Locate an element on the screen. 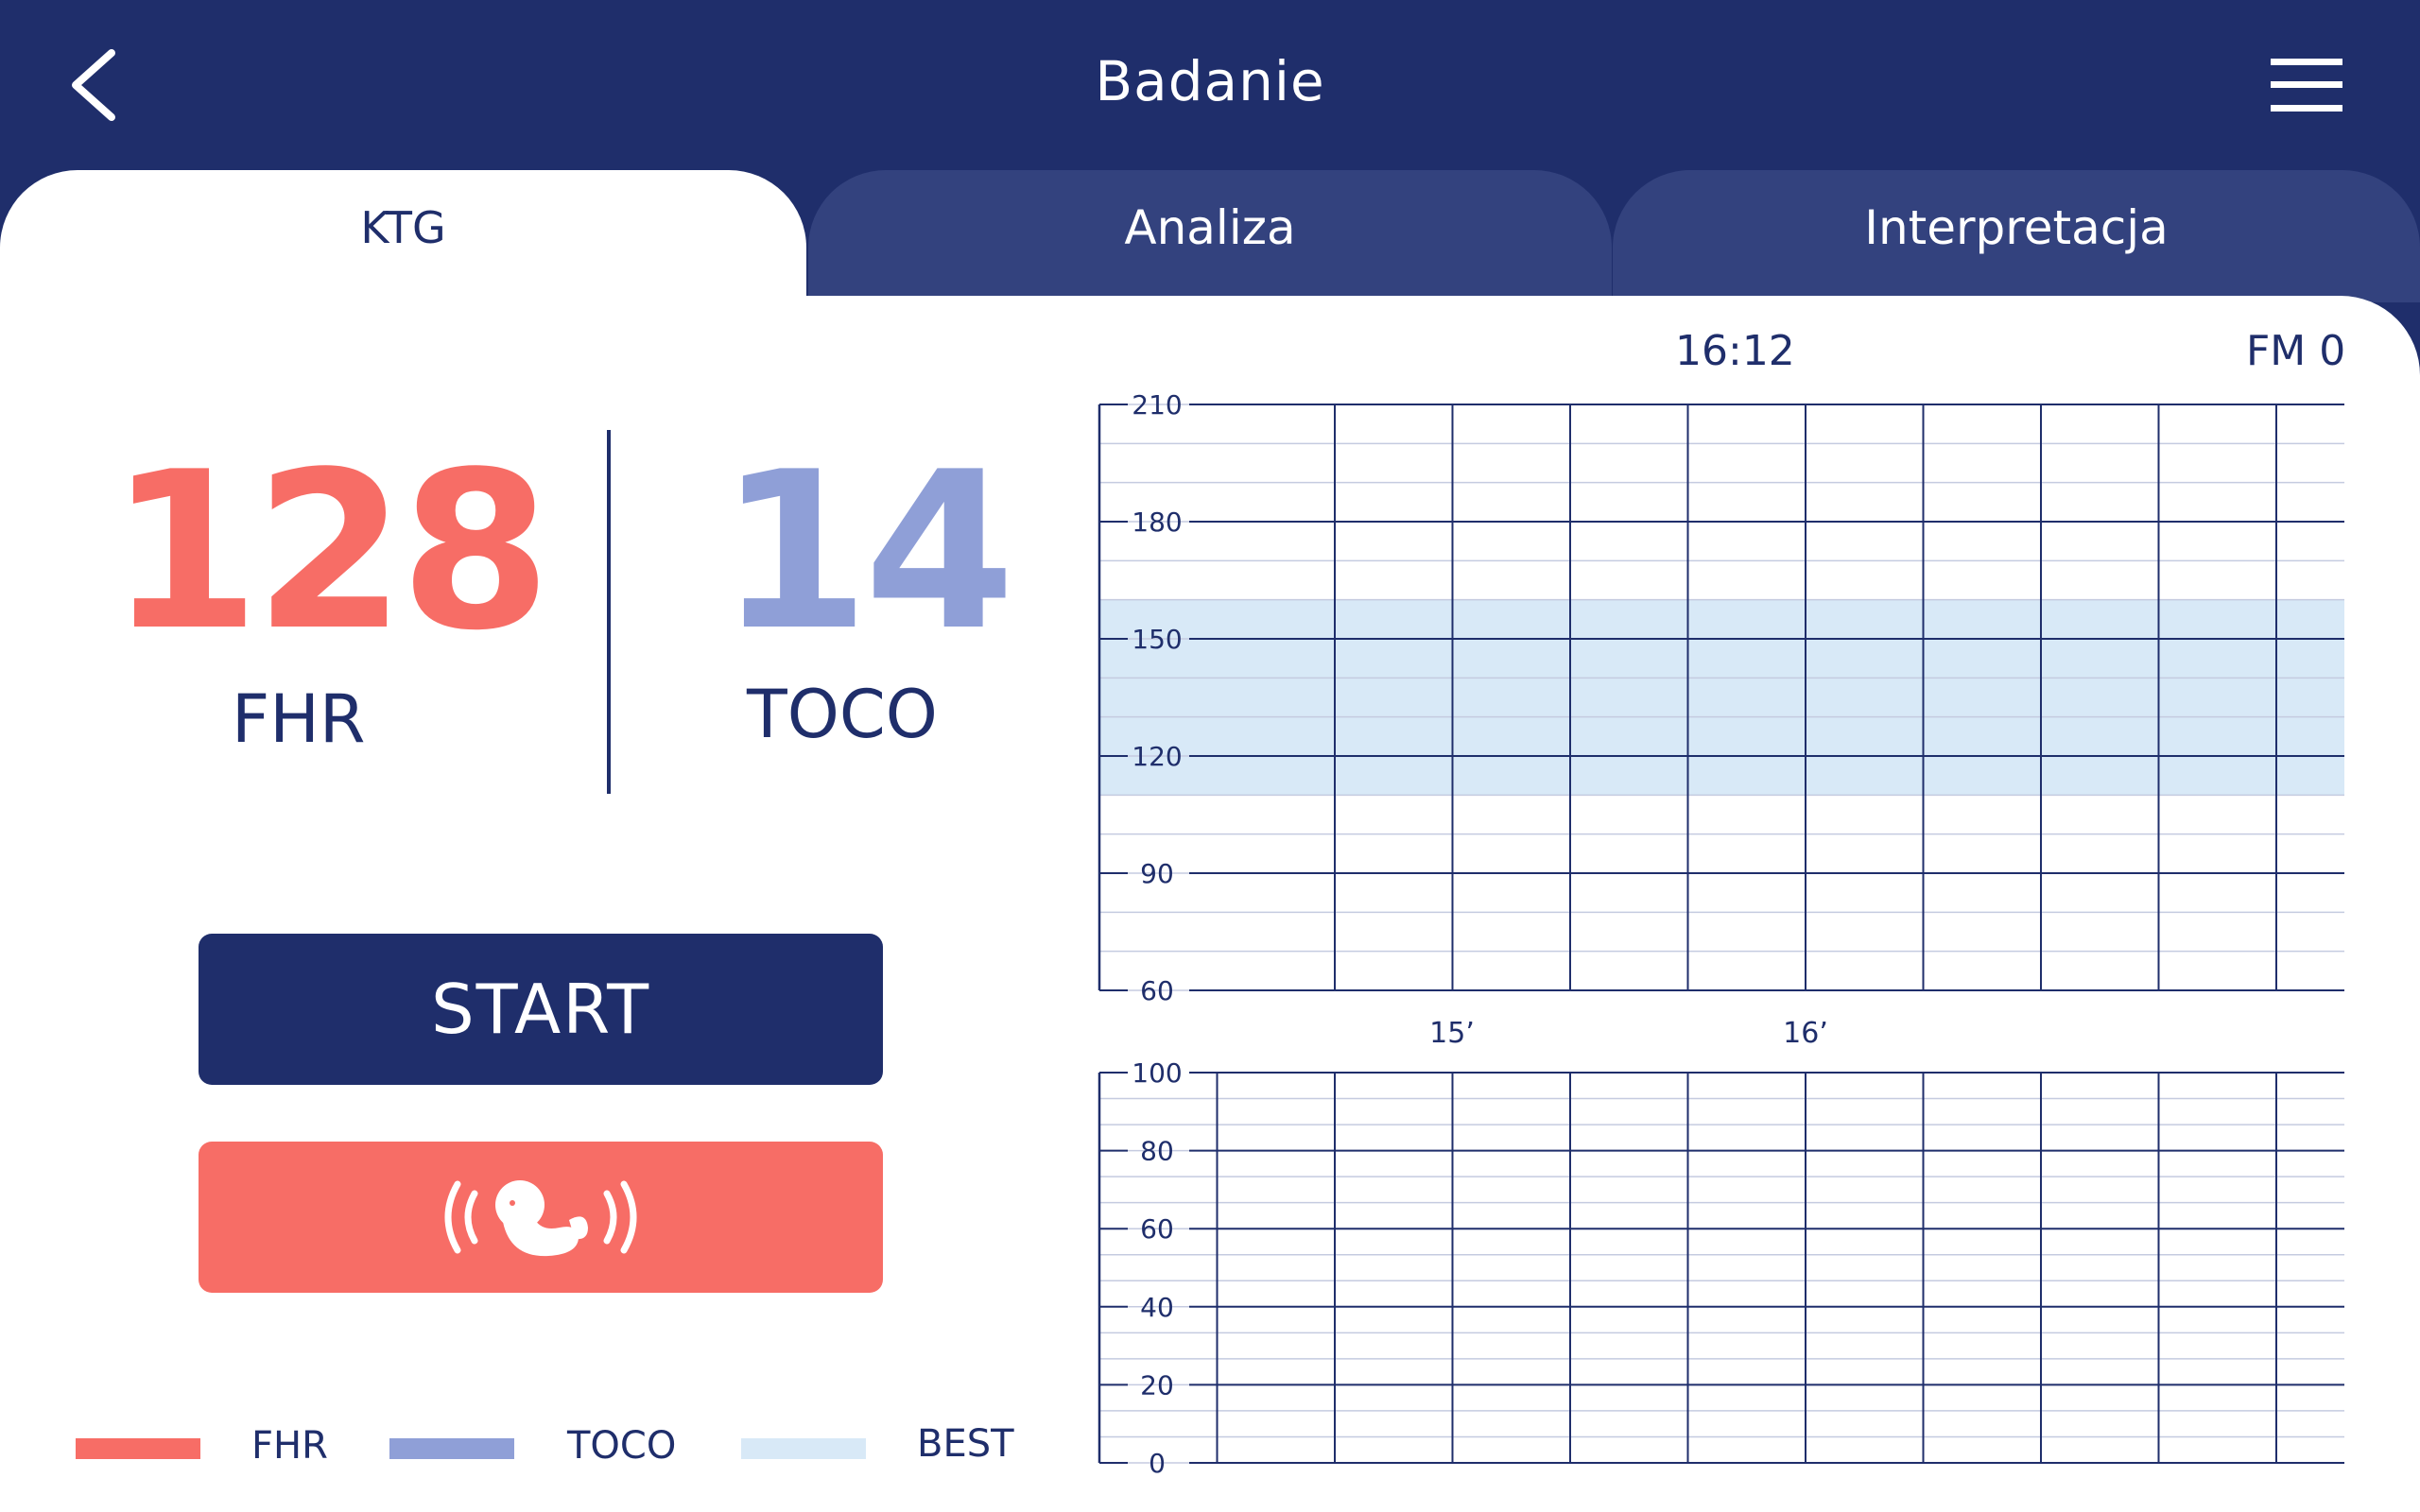 This screenshot has width=2420, height=1512. menu-button is located at coordinates (2306, 85).